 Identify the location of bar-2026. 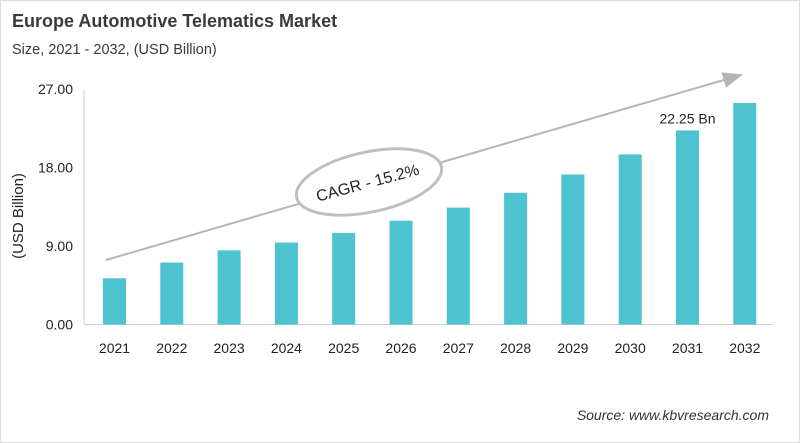
(401, 272).